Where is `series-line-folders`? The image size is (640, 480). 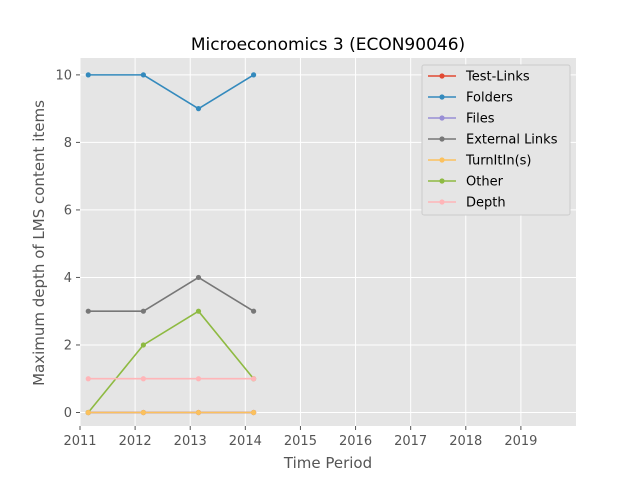 series-line-folders is located at coordinates (171, 92).